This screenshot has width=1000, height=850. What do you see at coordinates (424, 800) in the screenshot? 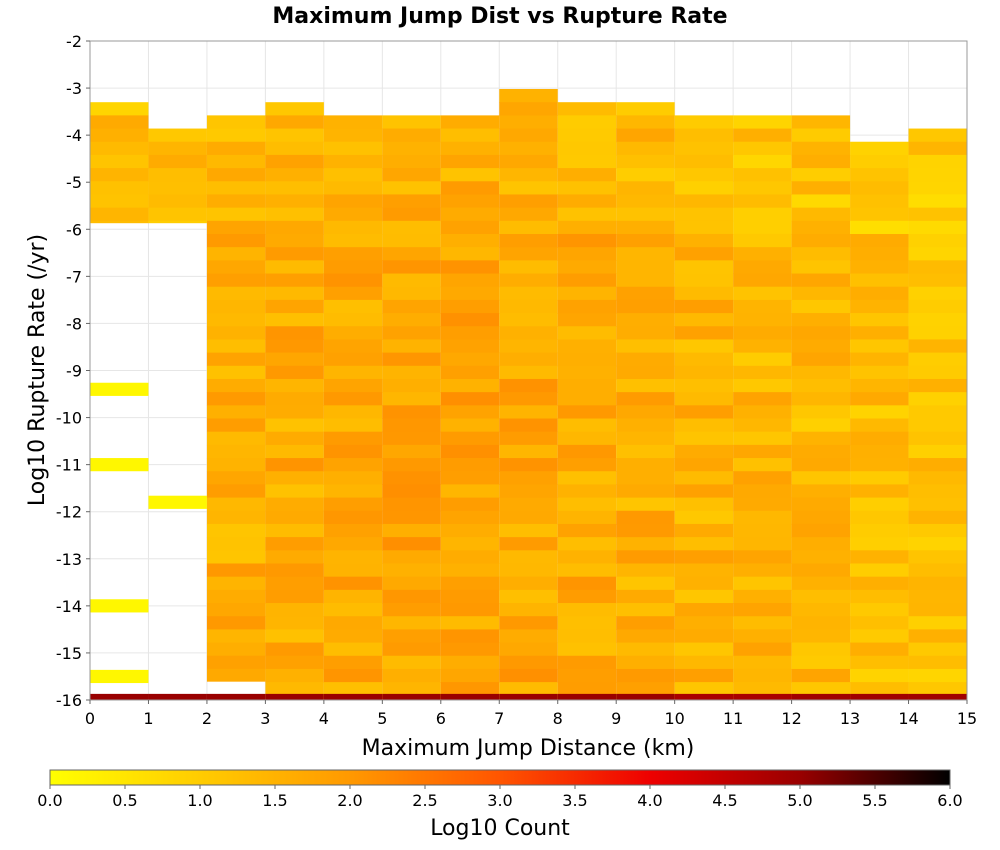
I see `colorbar-tick-label: 2.5` at bounding box center [424, 800].